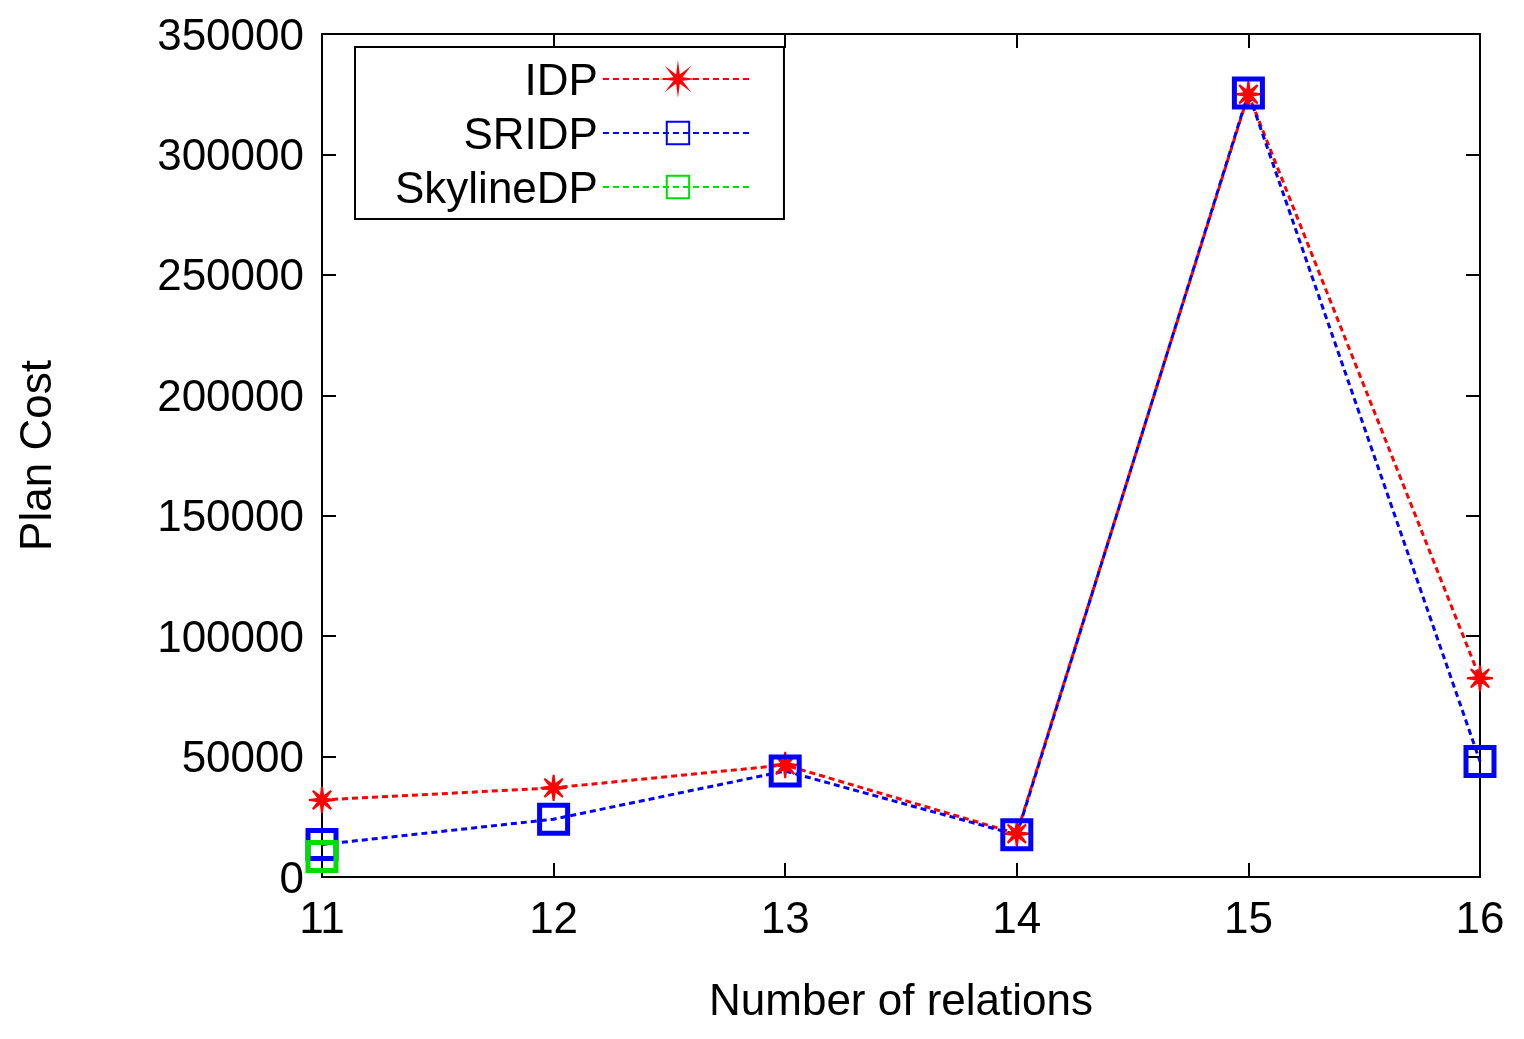  I want to click on x-tick-label: 13, so click(785, 917).